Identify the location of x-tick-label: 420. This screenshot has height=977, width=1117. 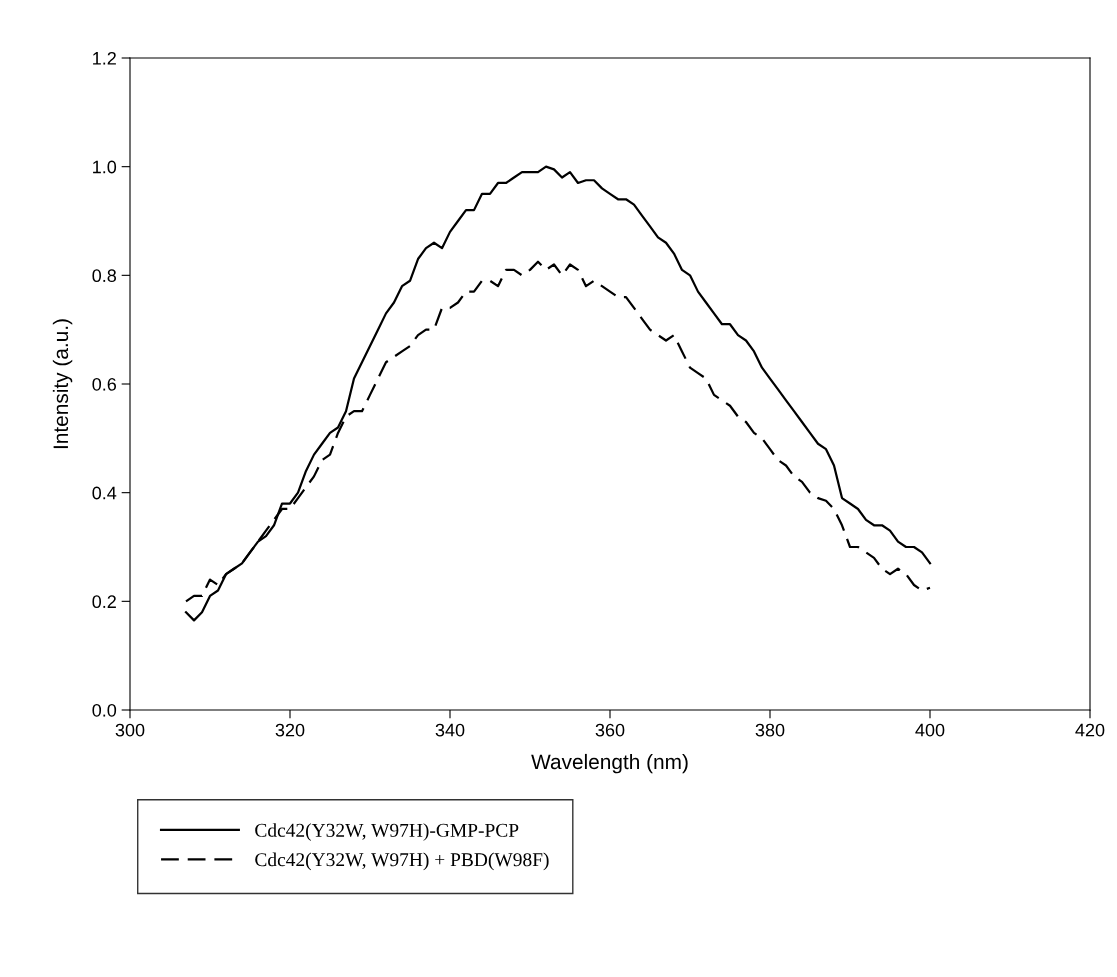
(1090, 730).